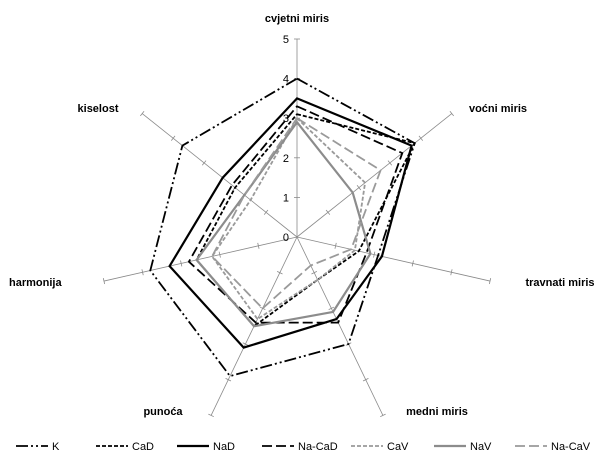 This screenshot has width=603, height=457. I want to click on legend-label: NaV, so click(481, 447).